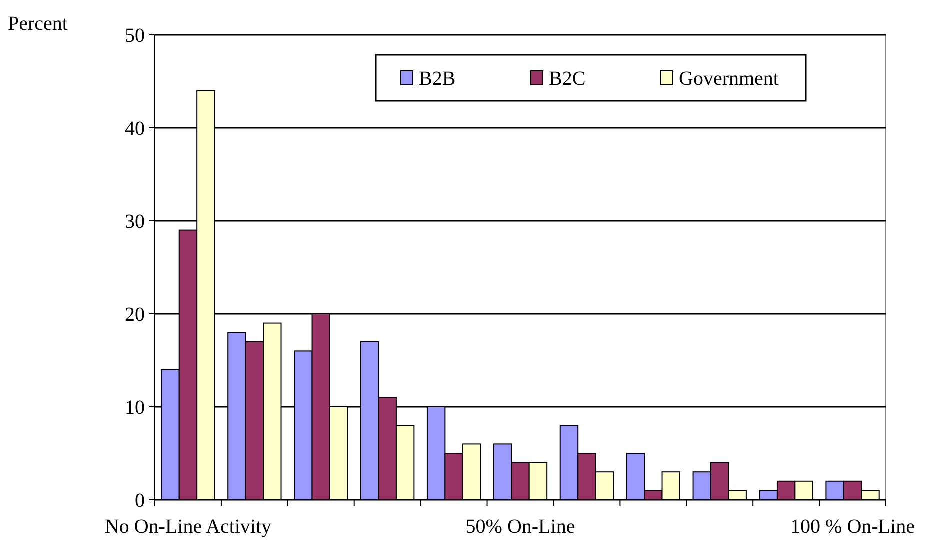 The height and width of the screenshot is (547, 938). Describe the element at coordinates (135, 222) in the screenshot. I see `y-tick-label: 30` at that location.